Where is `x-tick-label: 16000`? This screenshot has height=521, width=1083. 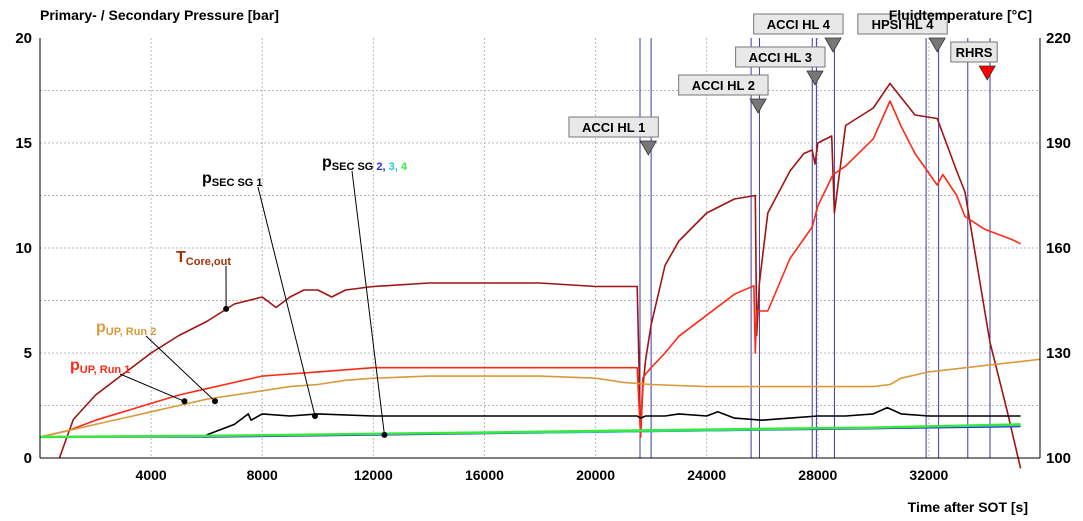 x-tick-label: 16000 is located at coordinates (484, 475).